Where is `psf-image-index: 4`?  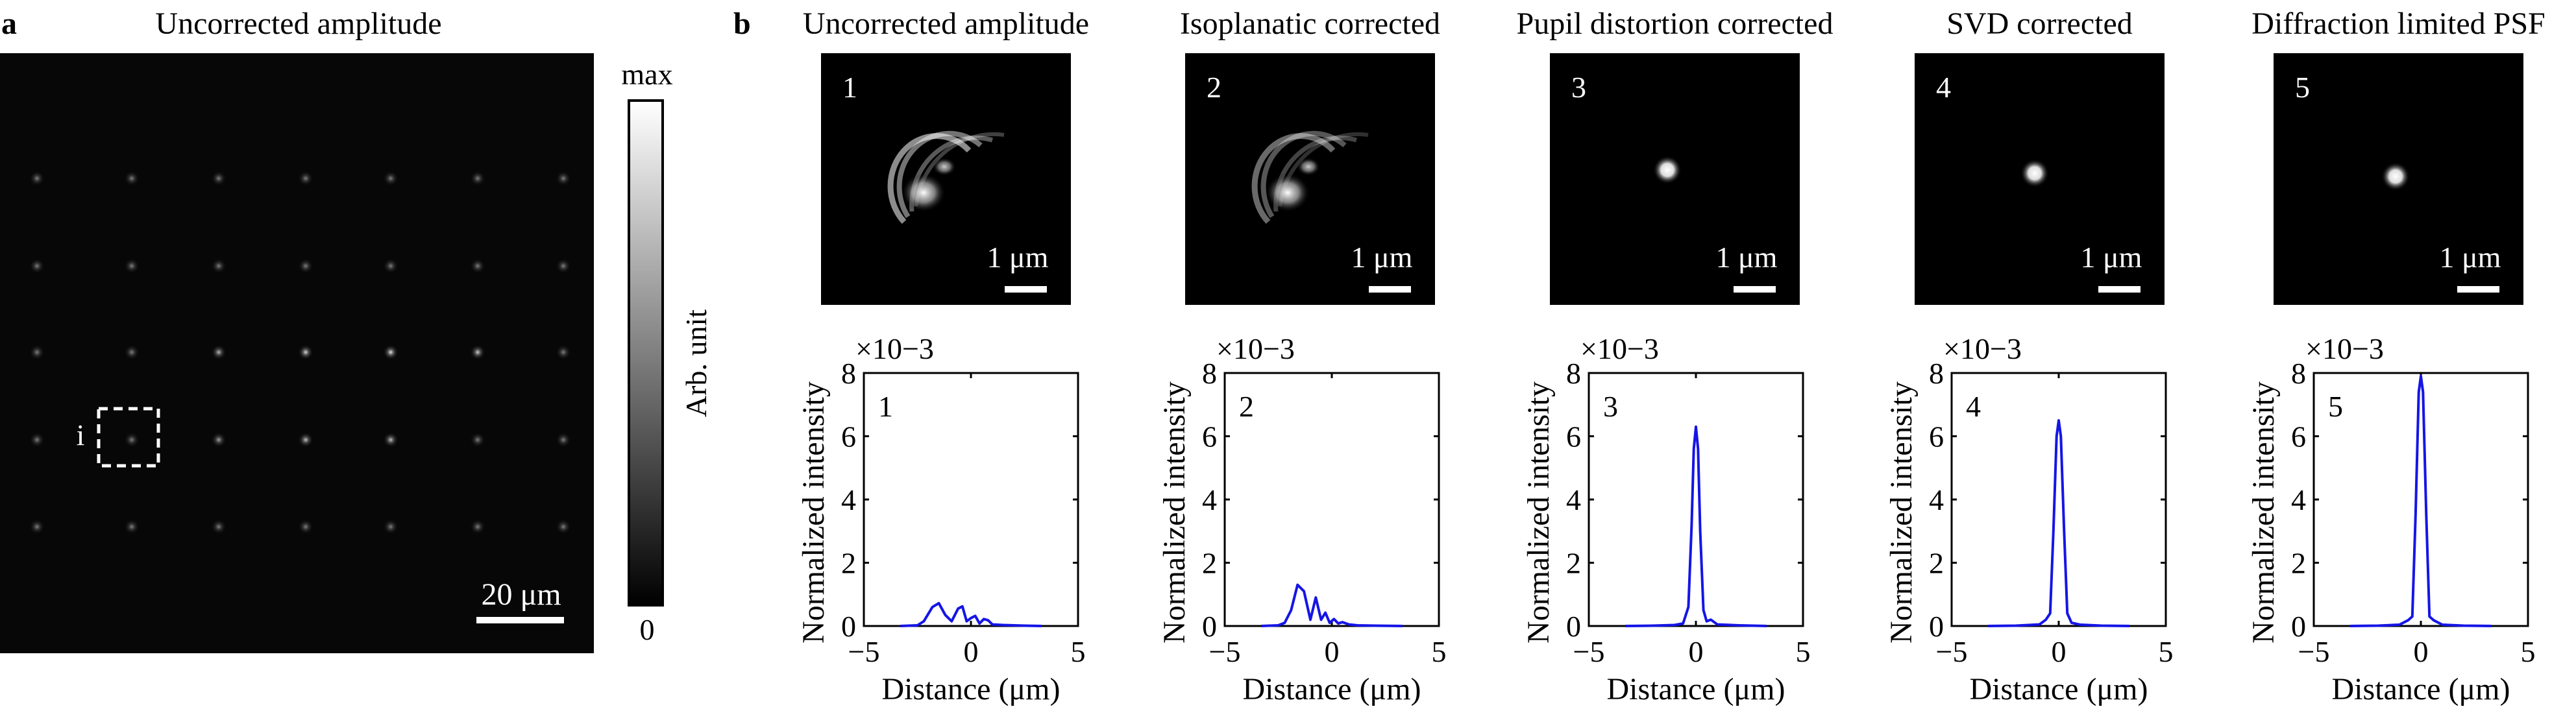
psf-image-index: 4 is located at coordinates (1943, 87).